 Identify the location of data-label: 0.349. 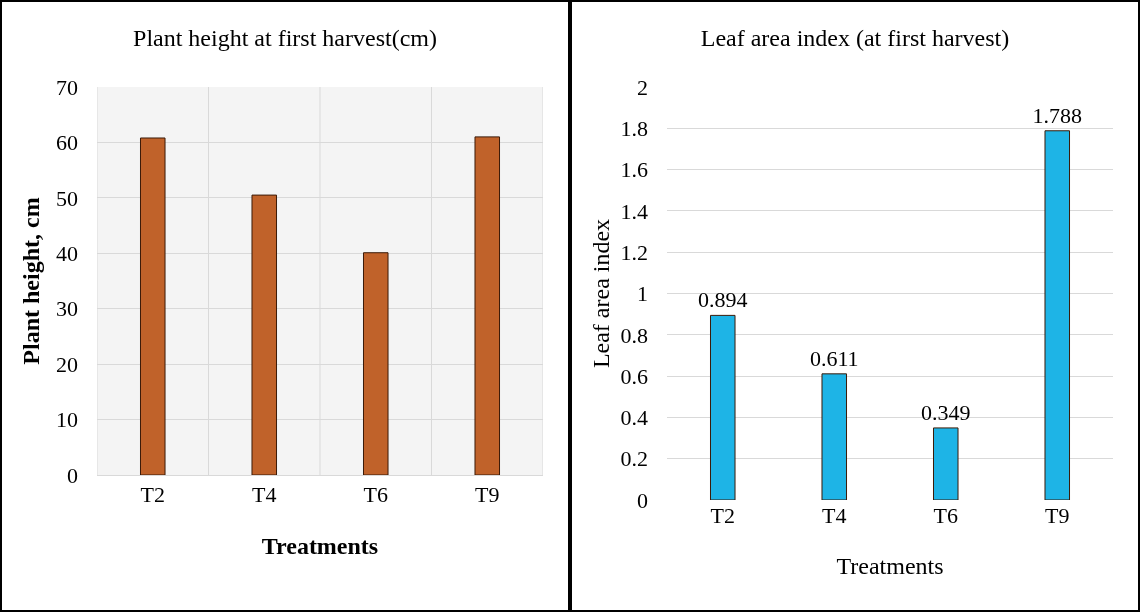
(946, 412).